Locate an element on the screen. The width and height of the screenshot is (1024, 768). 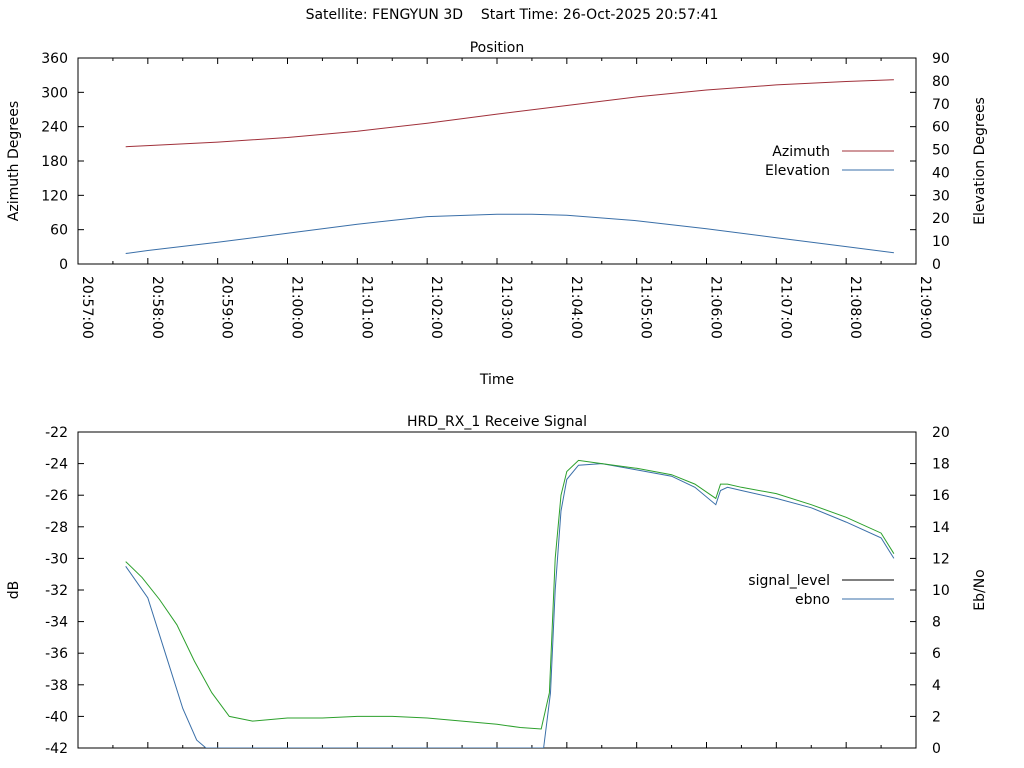
y-axis-label-0: Azimuth Degrees is located at coordinates (14, 161).